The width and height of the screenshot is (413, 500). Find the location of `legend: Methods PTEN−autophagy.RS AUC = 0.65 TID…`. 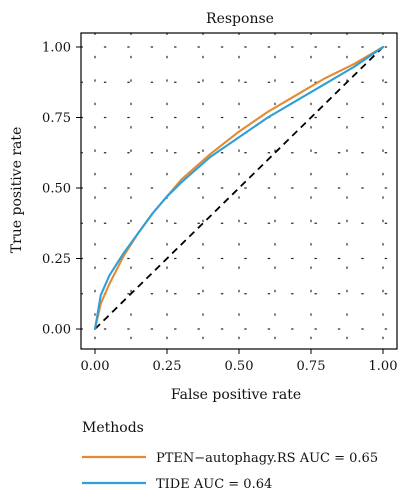

legend: Methods PTEN−autophagy.RS AUC = 0.65 TID… is located at coordinates (230, 456).